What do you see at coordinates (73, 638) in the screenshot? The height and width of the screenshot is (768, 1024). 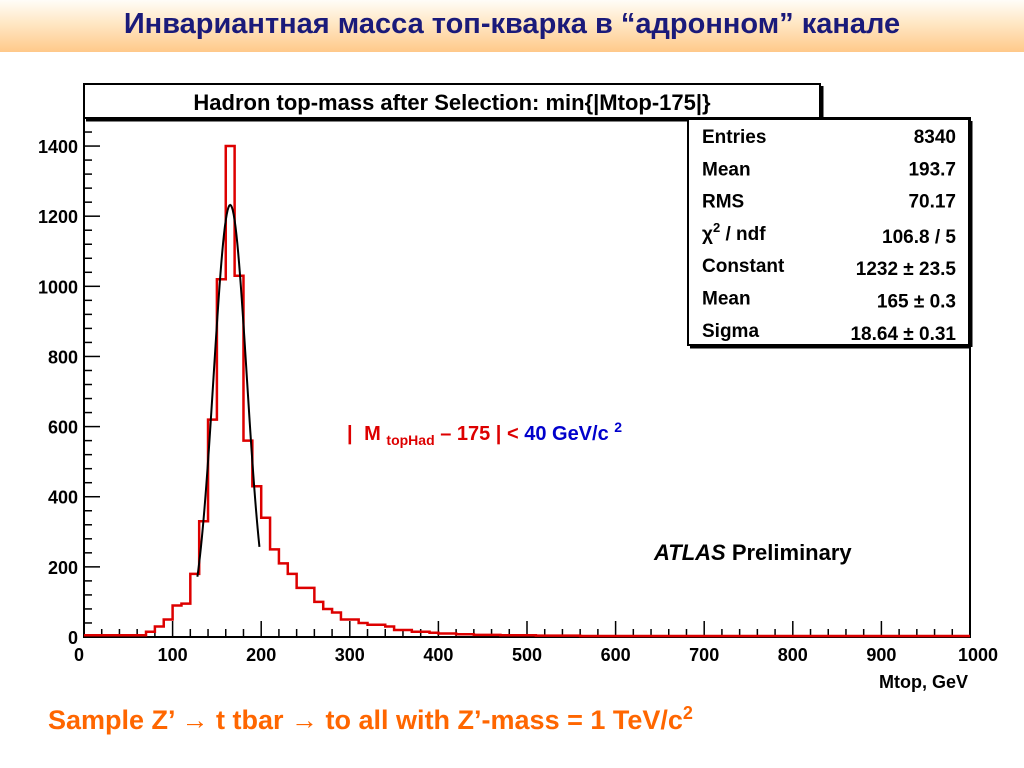 I see `y-tick-label: 0` at bounding box center [73, 638].